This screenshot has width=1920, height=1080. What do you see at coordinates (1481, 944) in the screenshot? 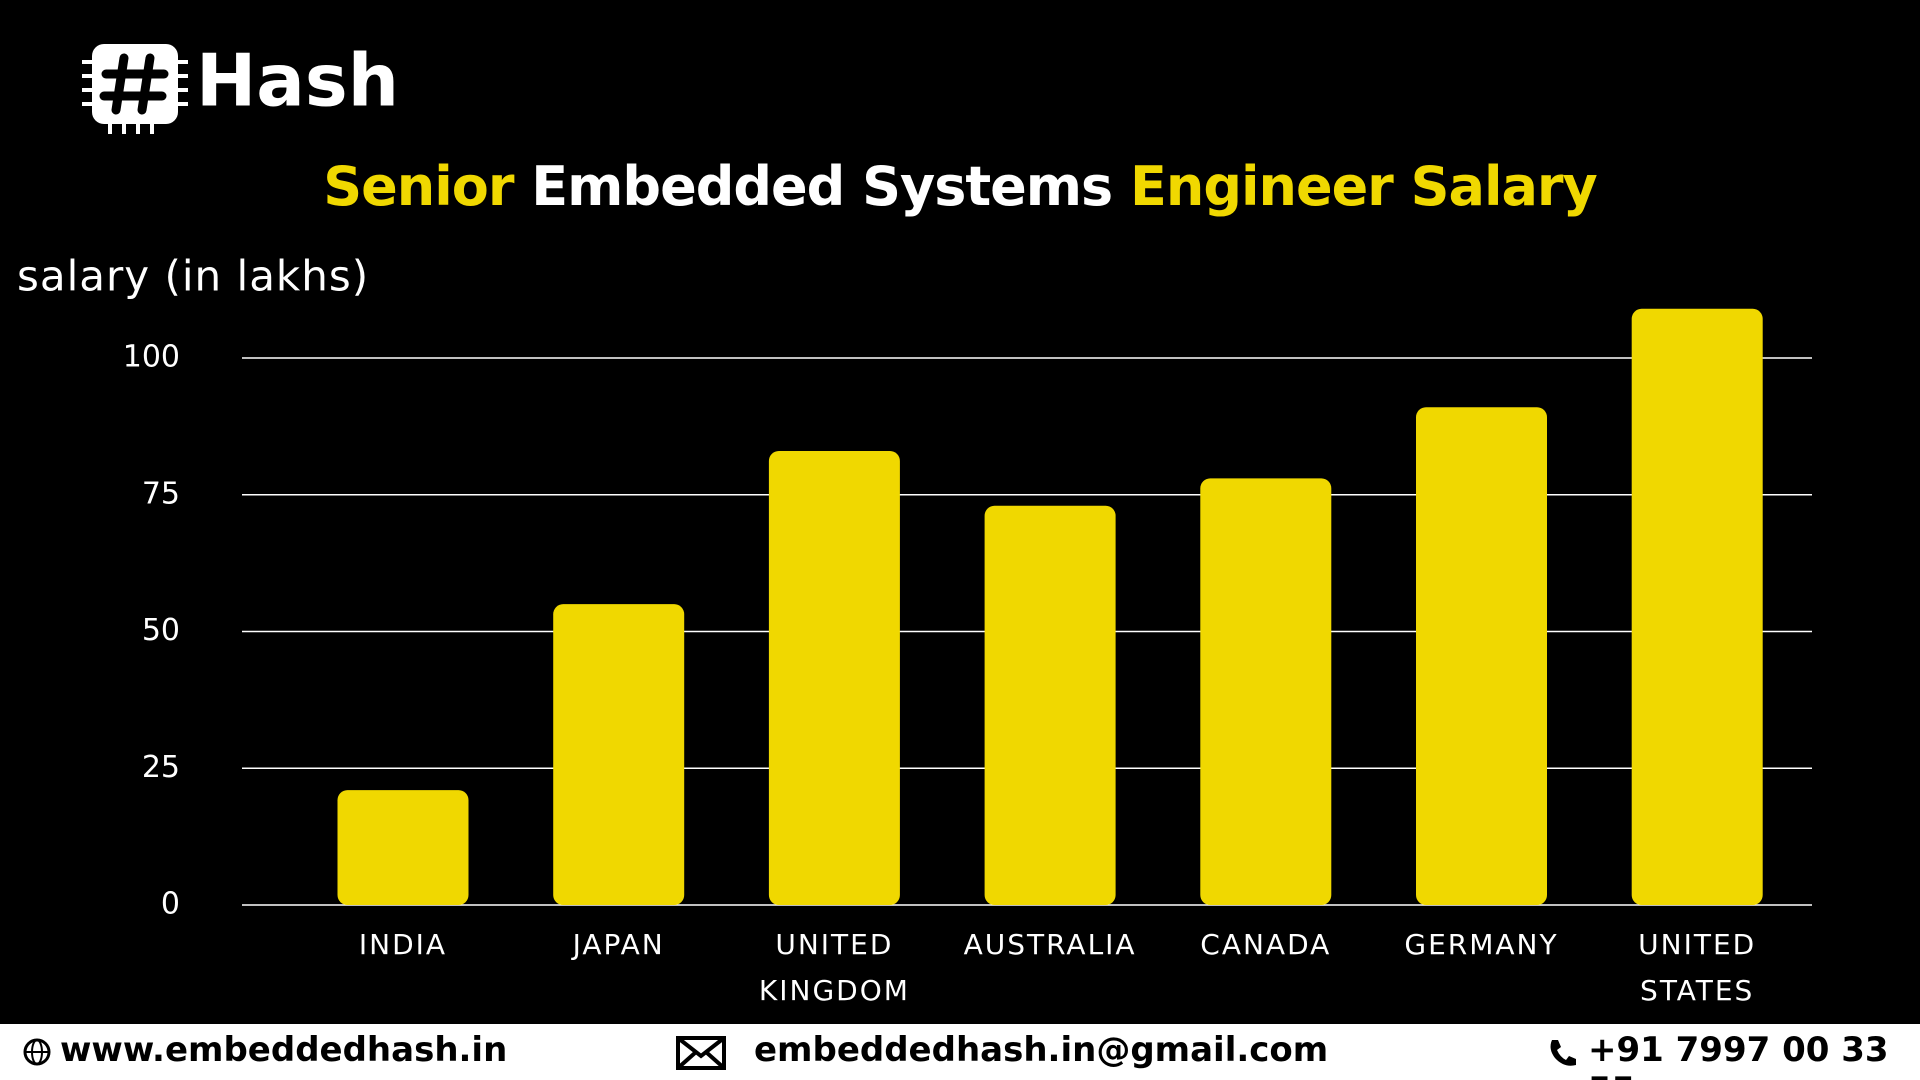
I see `x-tick-label: GERMANY` at bounding box center [1481, 944].